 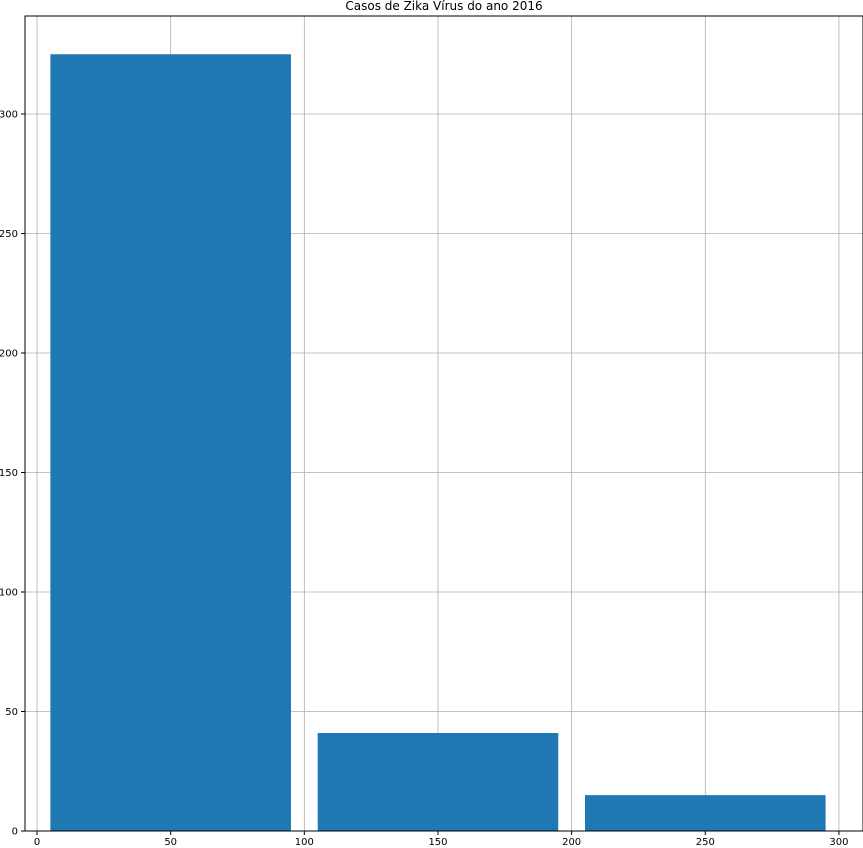 I want to click on x-tick-label: 200, so click(x=571, y=842).